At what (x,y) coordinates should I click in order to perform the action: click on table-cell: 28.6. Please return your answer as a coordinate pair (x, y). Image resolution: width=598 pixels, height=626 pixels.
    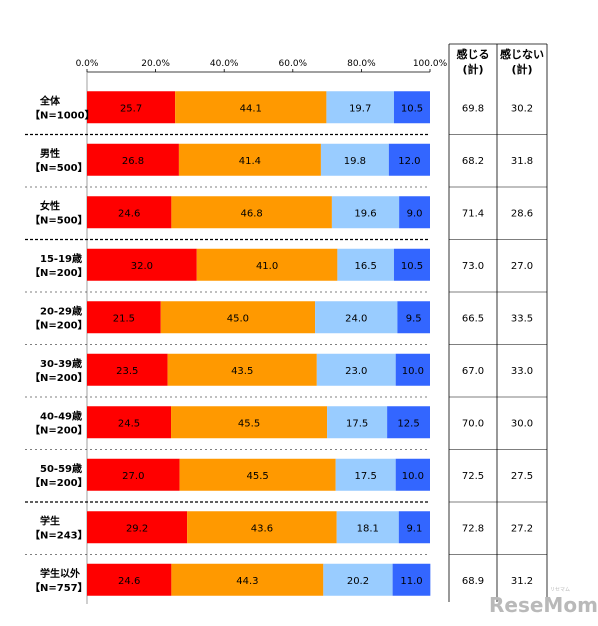
    Looking at the image, I should click on (522, 213).